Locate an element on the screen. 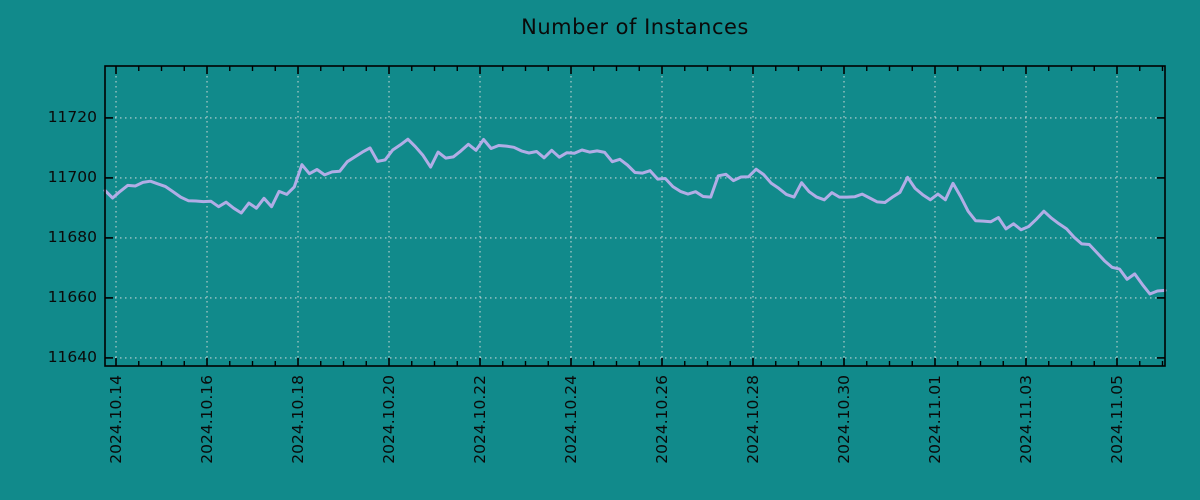 The height and width of the screenshot is (500, 1200). x-tick-label: 2024.10.30 is located at coordinates (879, 419).